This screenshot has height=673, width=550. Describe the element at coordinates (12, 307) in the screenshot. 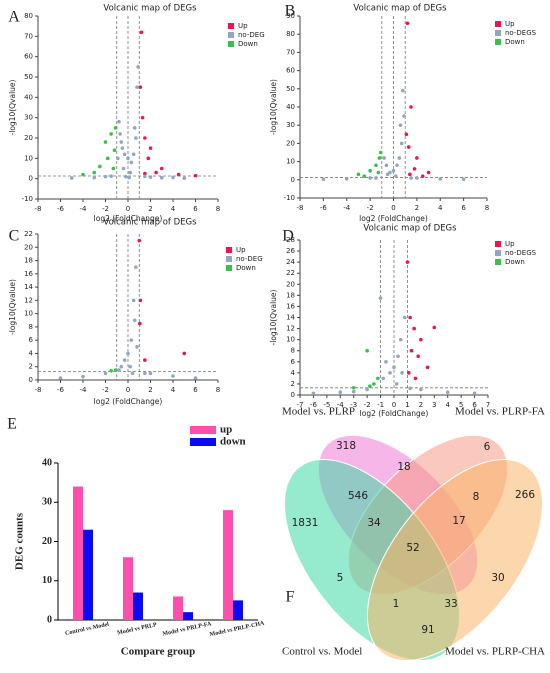

I see `y-axis-label: -log10(Qvalue)` at that location.